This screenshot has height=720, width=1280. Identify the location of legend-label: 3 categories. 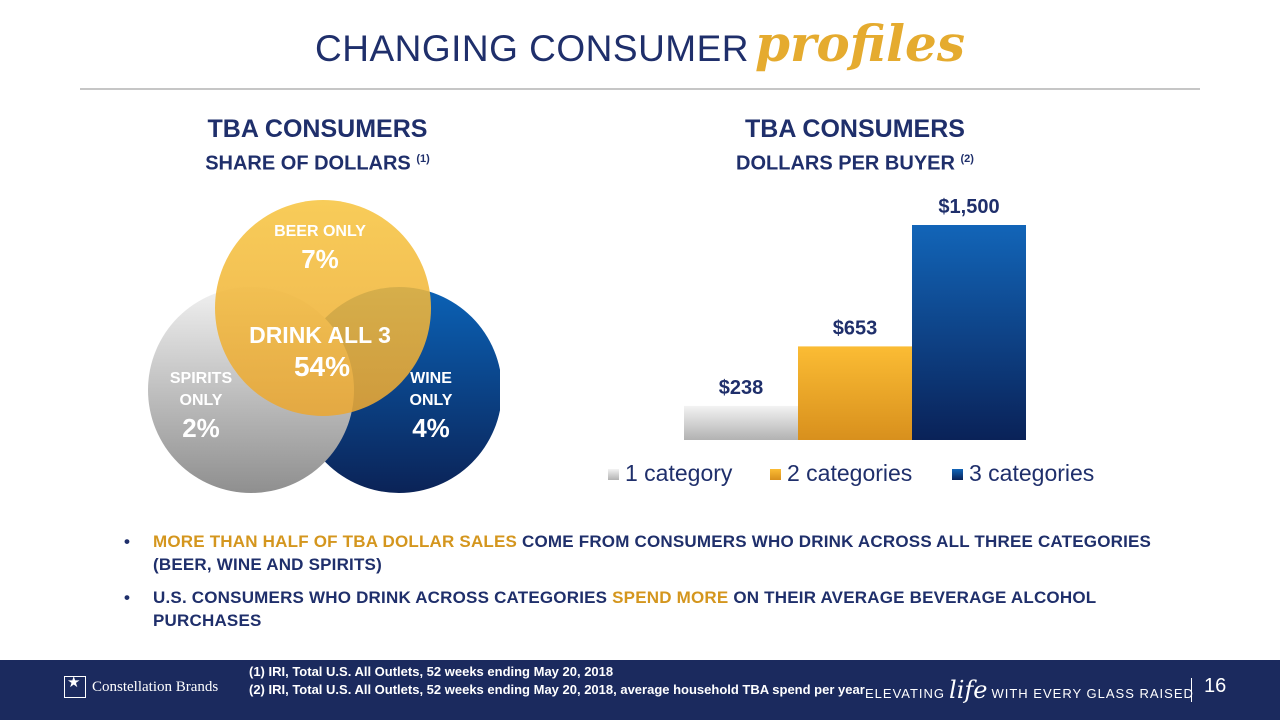
(1031, 473).